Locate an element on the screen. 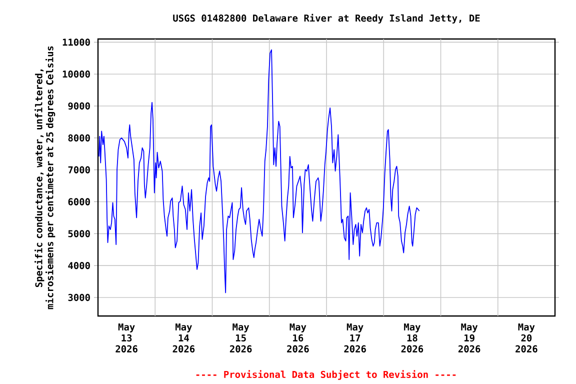  x-tick-label: May 17 2026 is located at coordinates (355, 338).